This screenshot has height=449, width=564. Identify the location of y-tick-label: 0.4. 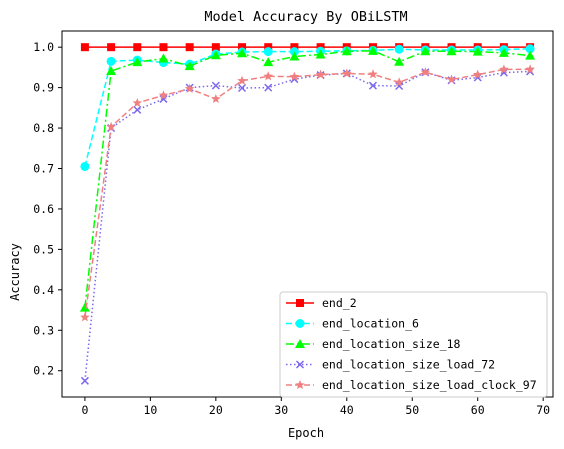
(43, 290).